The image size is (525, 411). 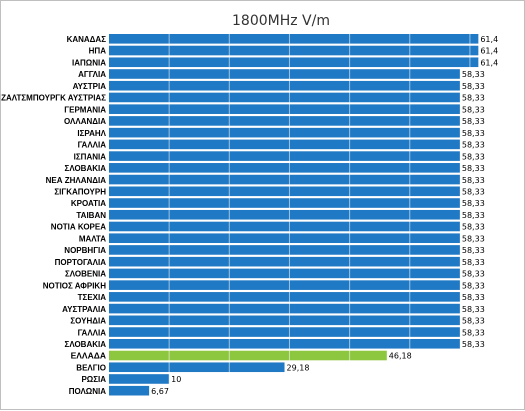 I want to click on category-label: ΜΑΛΤΑ, so click(x=92, y=238).